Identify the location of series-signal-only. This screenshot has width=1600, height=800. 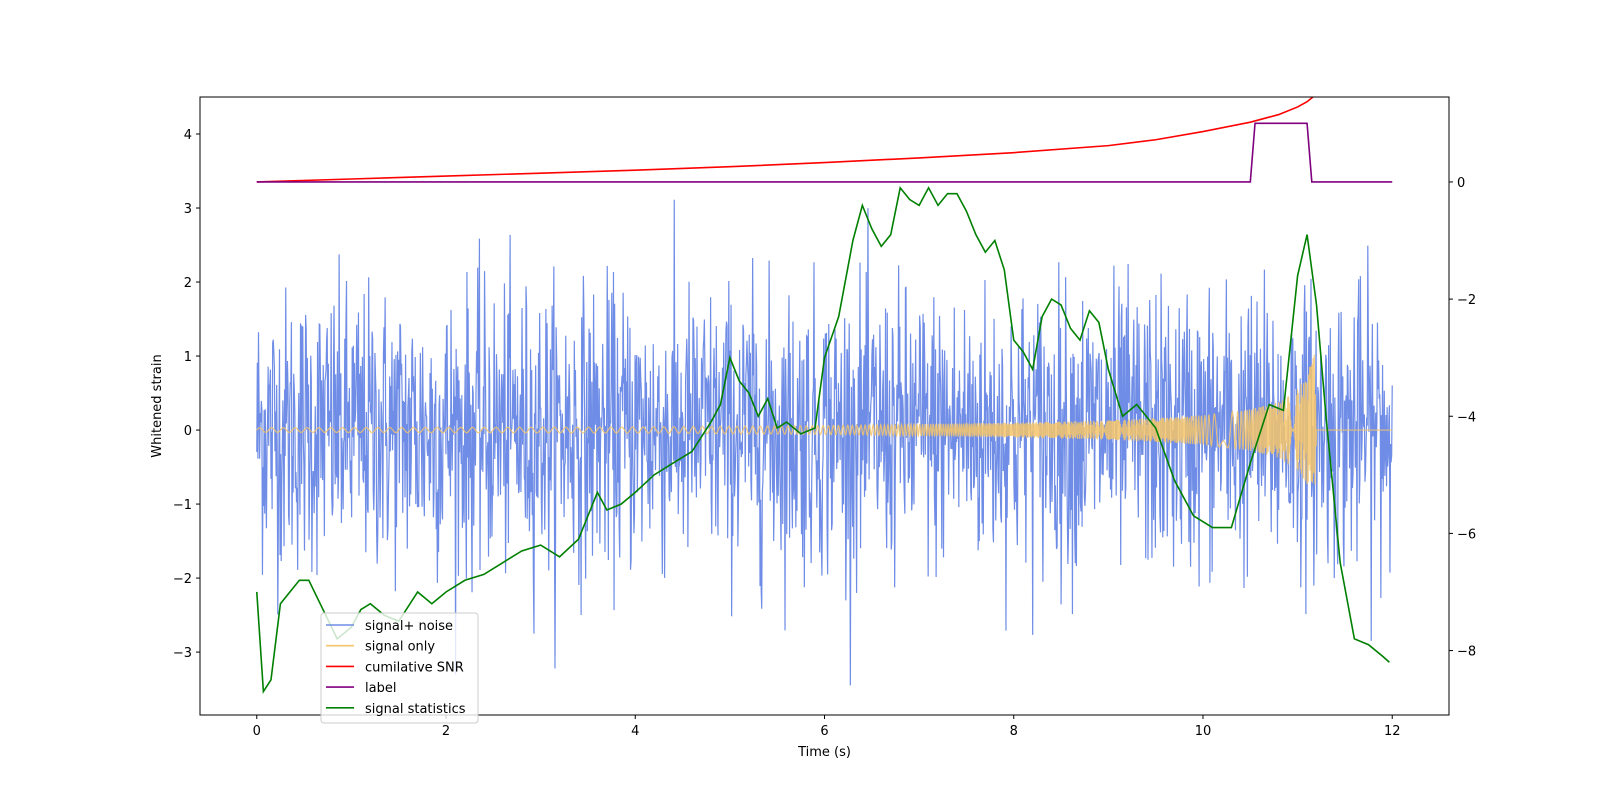
(824, 419).